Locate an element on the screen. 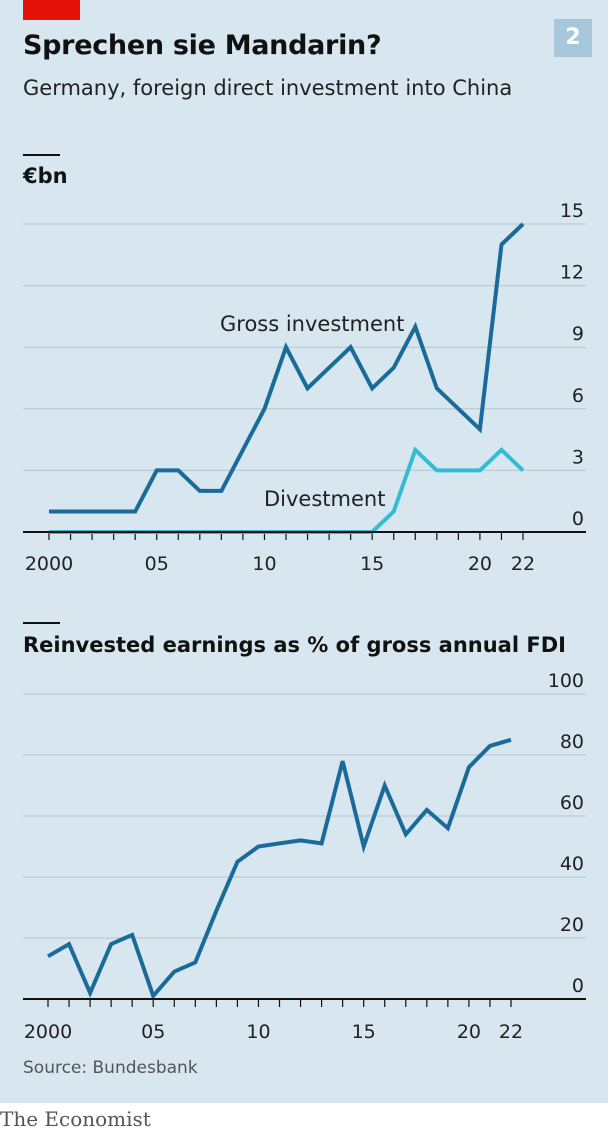  chart1-xtick-label: 05 is located at coordinates (157, 564).